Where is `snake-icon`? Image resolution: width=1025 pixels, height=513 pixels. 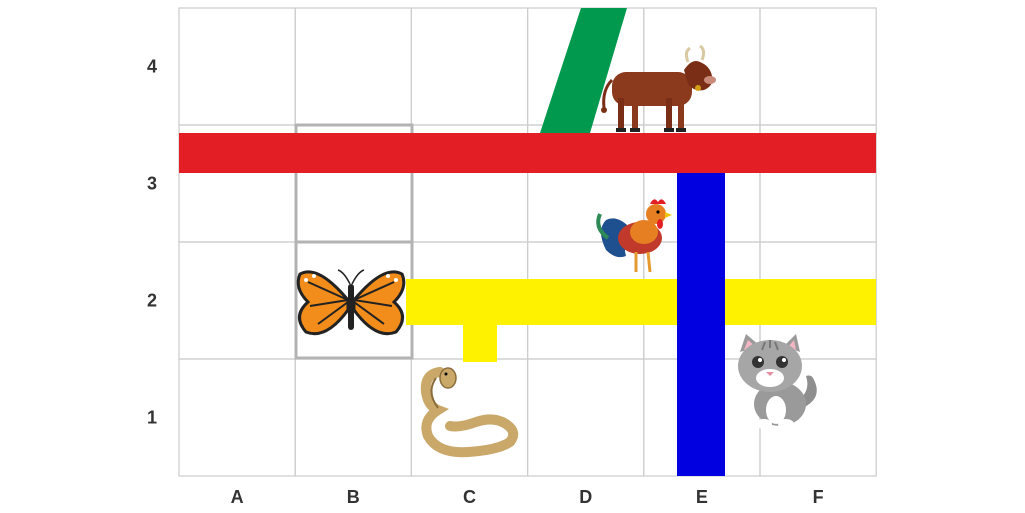 snake-icon is located at coordinates (469, 412).